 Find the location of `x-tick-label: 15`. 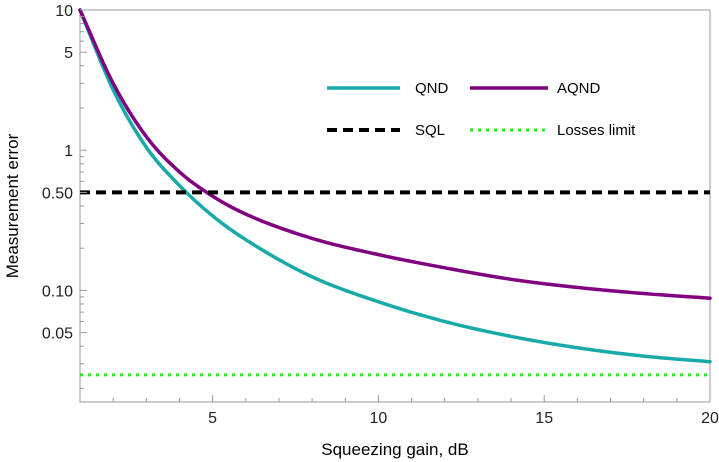

x-tick-label: 15 is located at coordinates (544, 418).